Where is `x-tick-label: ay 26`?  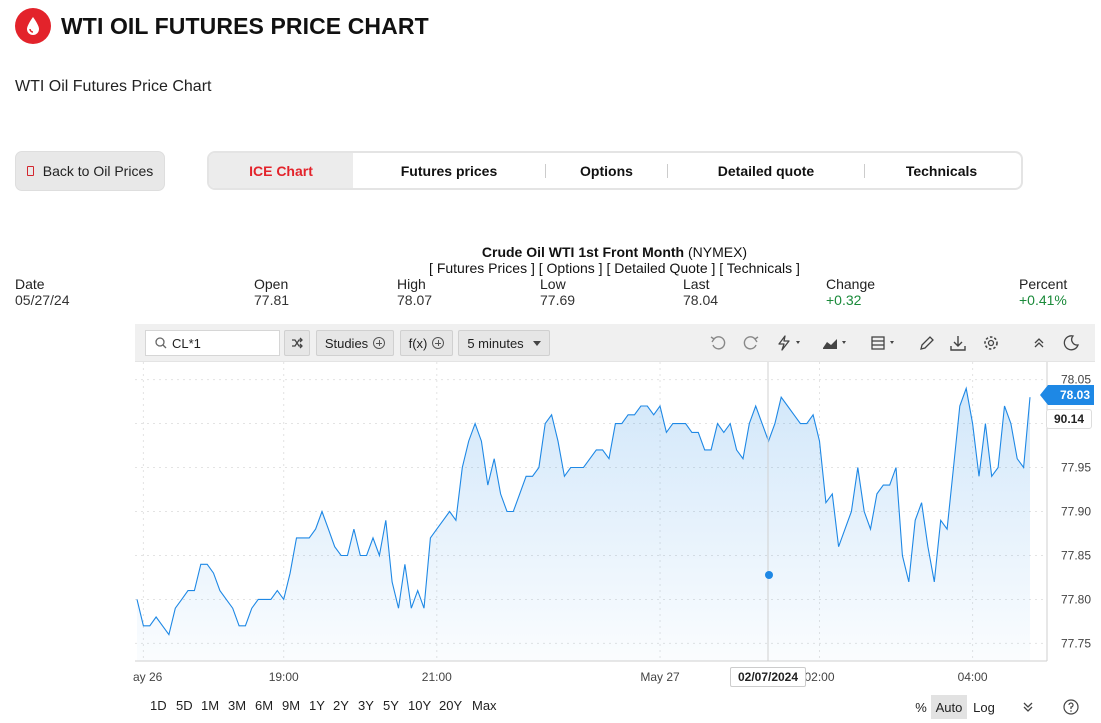 x-tick-label: ay 26 is located at coordinates (148, 677).